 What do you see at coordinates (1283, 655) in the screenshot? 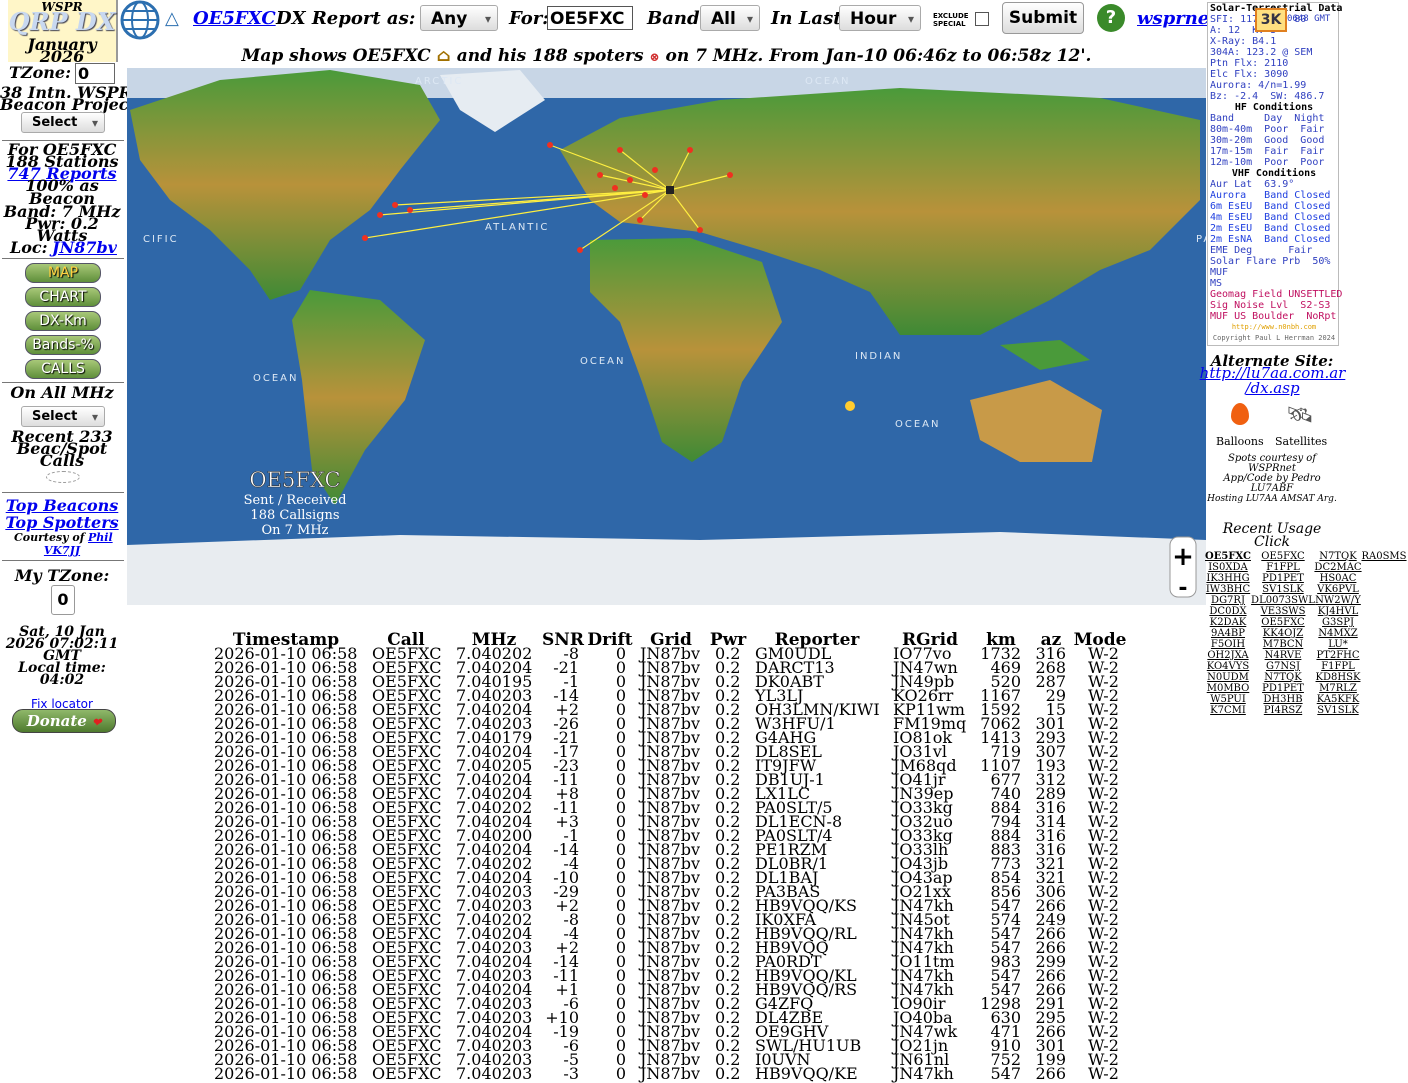
I see `recent-call-link: N4RVE` at bounding box center [1283, 655].